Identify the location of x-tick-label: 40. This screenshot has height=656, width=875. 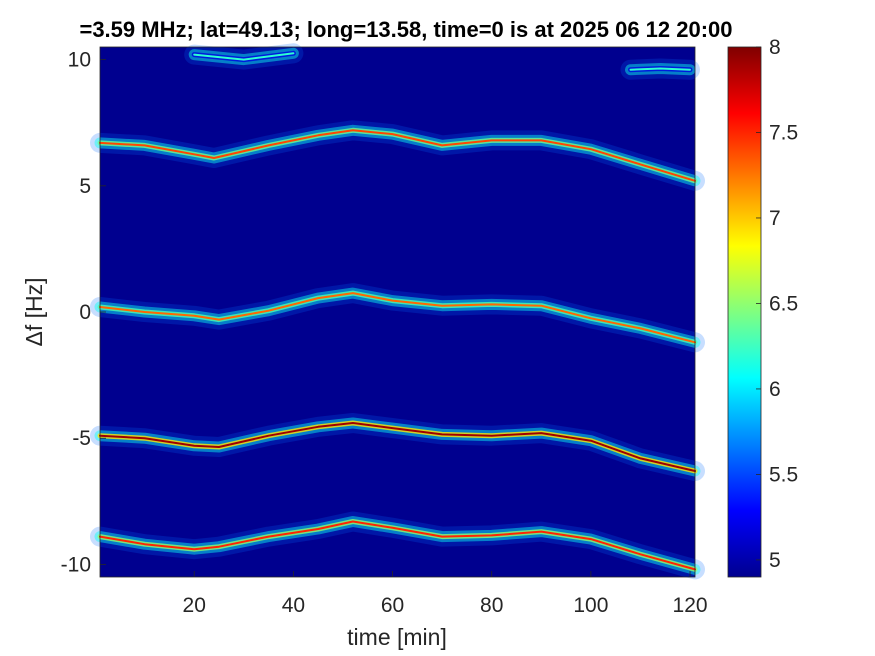
(293, 605).